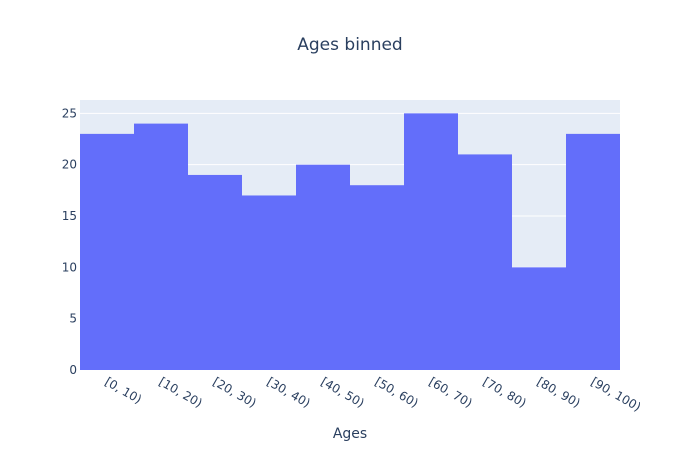  What do you see at coordinates (73, 319) in the screenshot?
I see `y-tick-label: 5` at bounding box center [73, 319].